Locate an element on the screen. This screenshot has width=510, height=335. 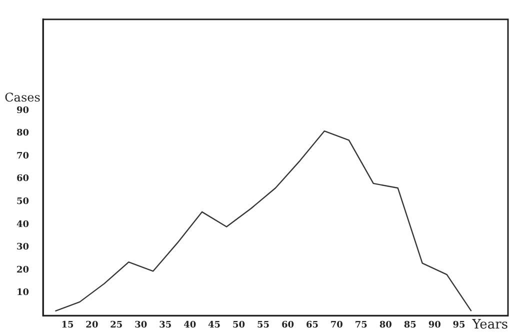
x-tick-label: 65 is located at coordinates (312, 325).